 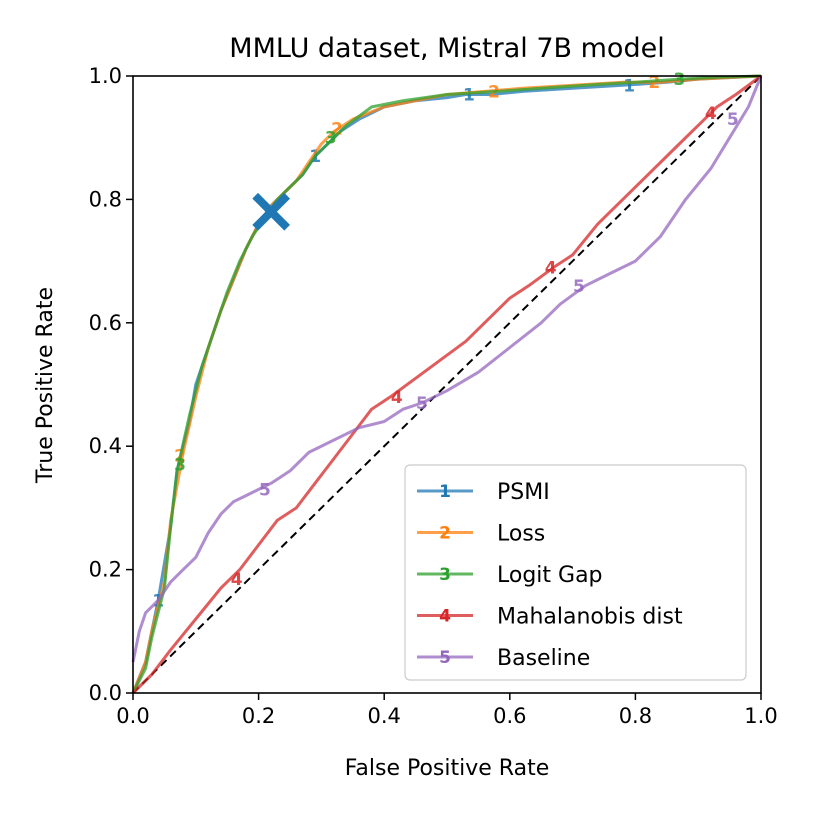 I want to click on x-axis-label: False Positive Rate, so click(x=447, y=768).